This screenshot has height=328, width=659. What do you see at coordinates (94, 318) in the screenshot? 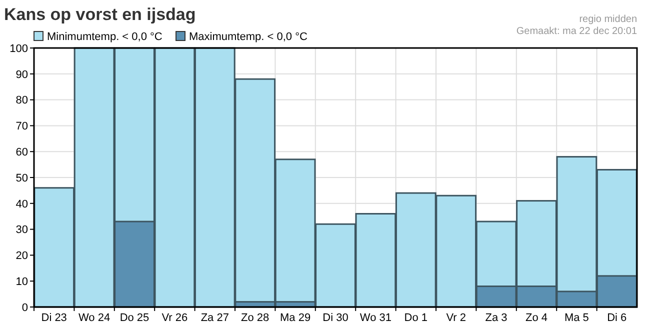
I see `x-tick-label: Wo 24` at bounding box center [94, 318].